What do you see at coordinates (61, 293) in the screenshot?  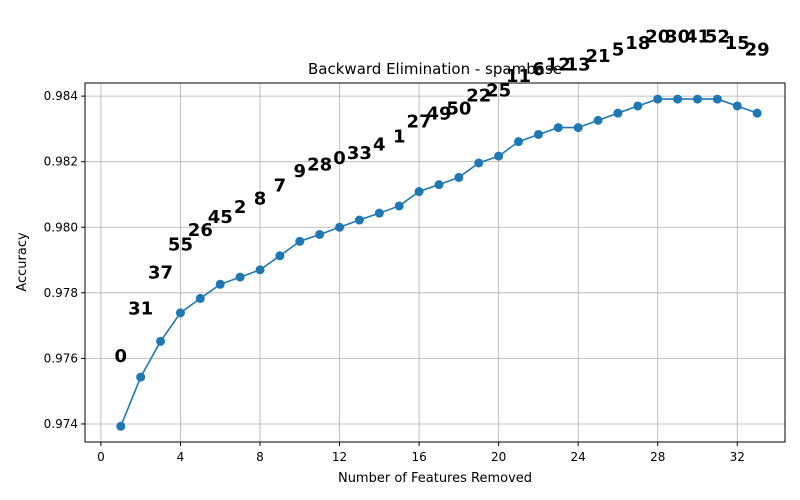 I see `y-tick-label: 0.978` at bounding box center [61, 293].